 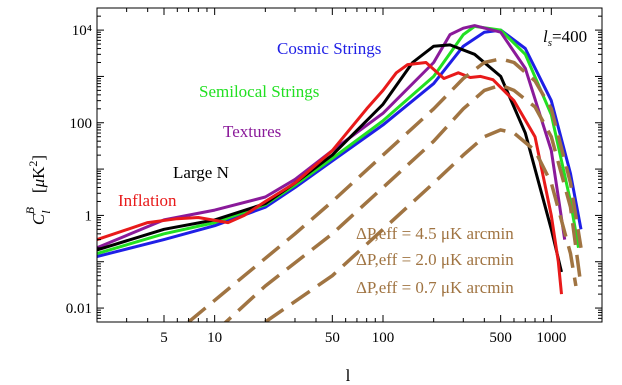 I want to click on series-label-7: ΔP,eff = 0.7 μK arcmin, so click(x=435, y=287).